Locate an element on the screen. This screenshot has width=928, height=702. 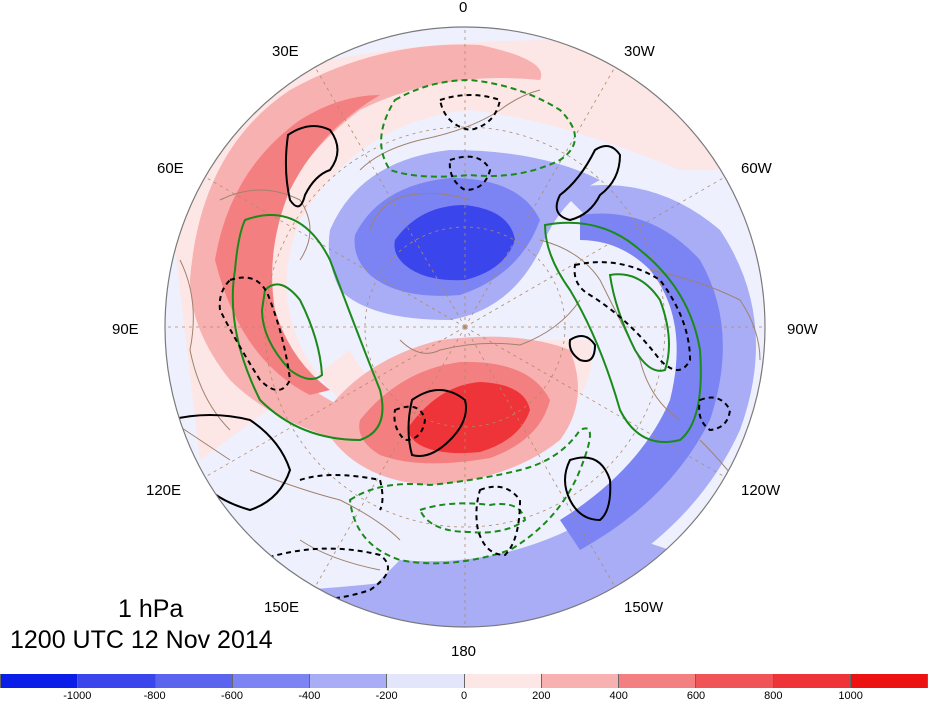
lon-label-150w: 150W is located at coordinates (644, 607).